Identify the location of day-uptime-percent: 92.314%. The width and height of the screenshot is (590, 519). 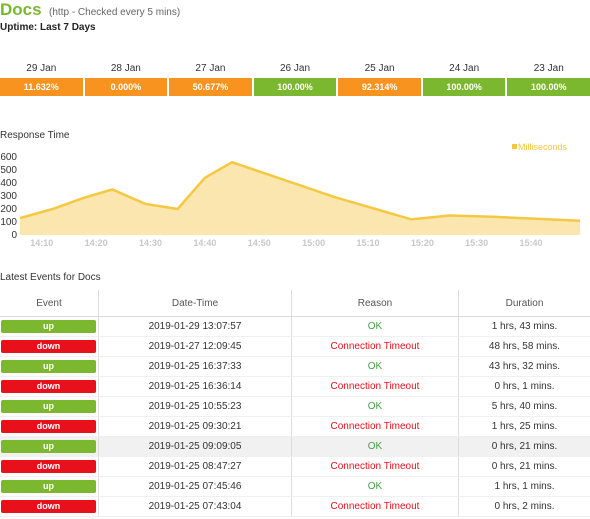
(379, 87).